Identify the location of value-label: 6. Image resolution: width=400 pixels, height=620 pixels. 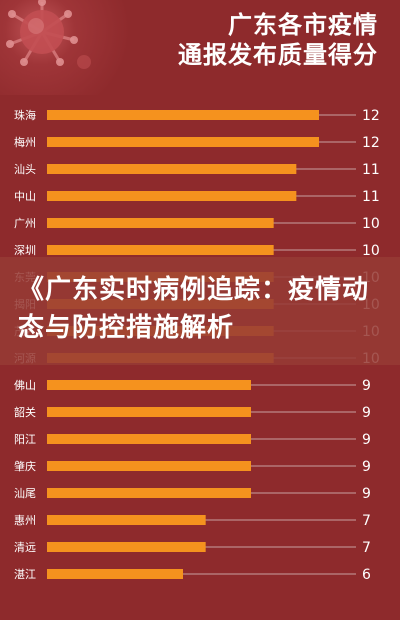
(366, 575).